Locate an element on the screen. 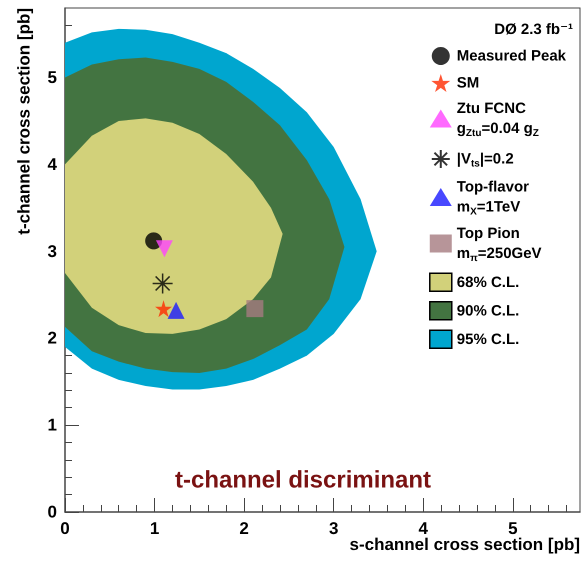 Image resolution: width=583 pixels, height=561 pixels. legend-label: Measured Peak is located at coordinates (511, 56).